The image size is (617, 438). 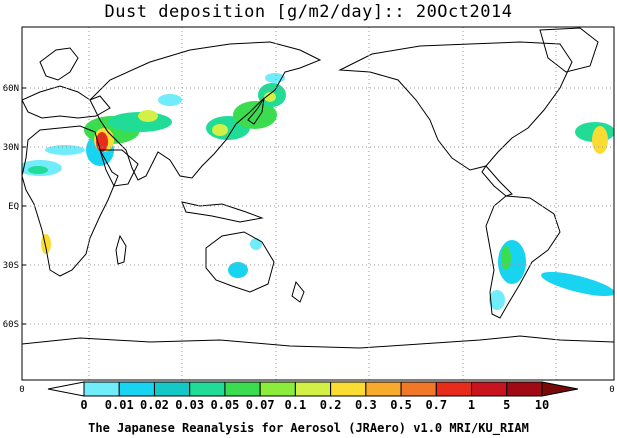 I want to click on coast-australia, so click(x=240, y=262).